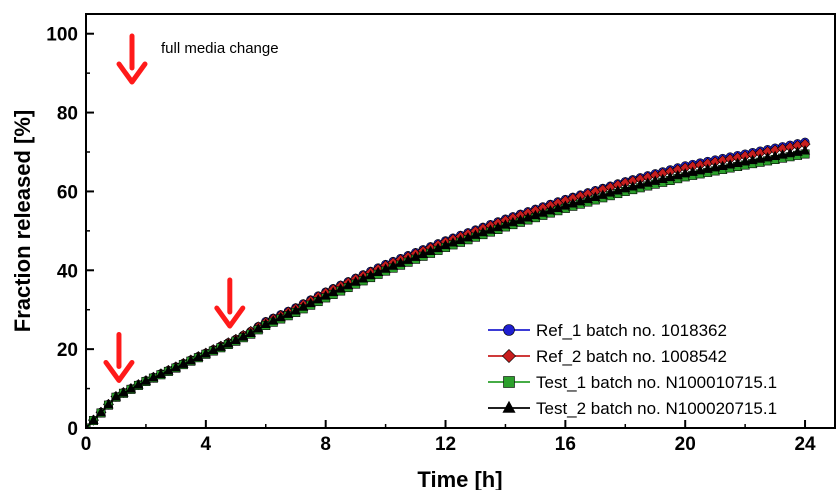 Image resolution: width=840 pixels, height=490 pixels. Describe the element at coordinates (67, 192) in the screenshot. I see `y-tick-label: 60` at that location.